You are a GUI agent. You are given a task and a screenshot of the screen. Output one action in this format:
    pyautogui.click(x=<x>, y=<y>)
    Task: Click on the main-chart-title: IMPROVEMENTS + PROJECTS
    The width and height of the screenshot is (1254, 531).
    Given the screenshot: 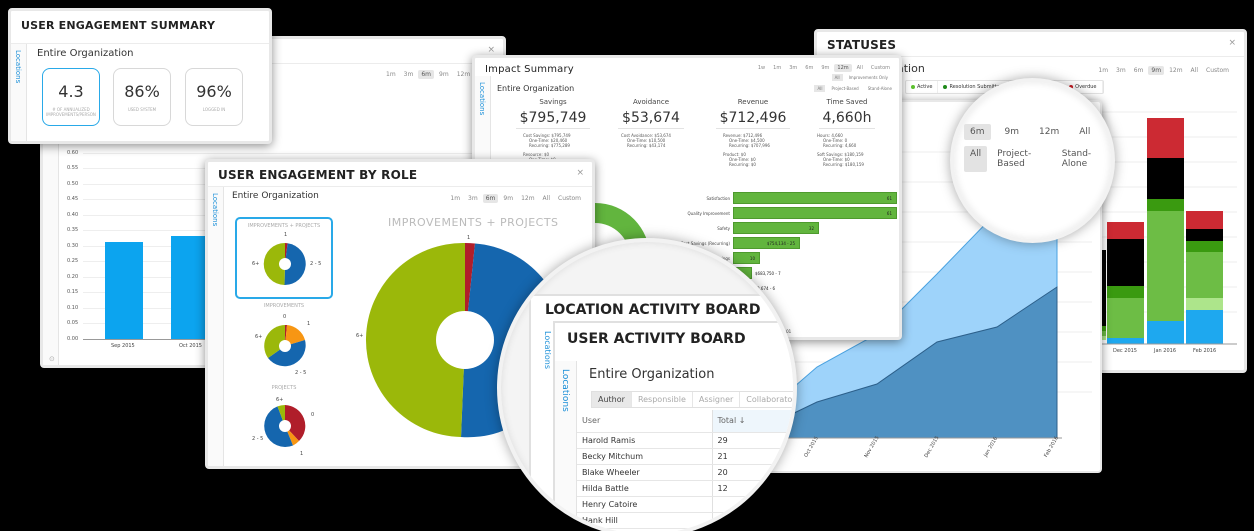 What is the action you would take?
    pyautogui.click(x=473, y=222)
    